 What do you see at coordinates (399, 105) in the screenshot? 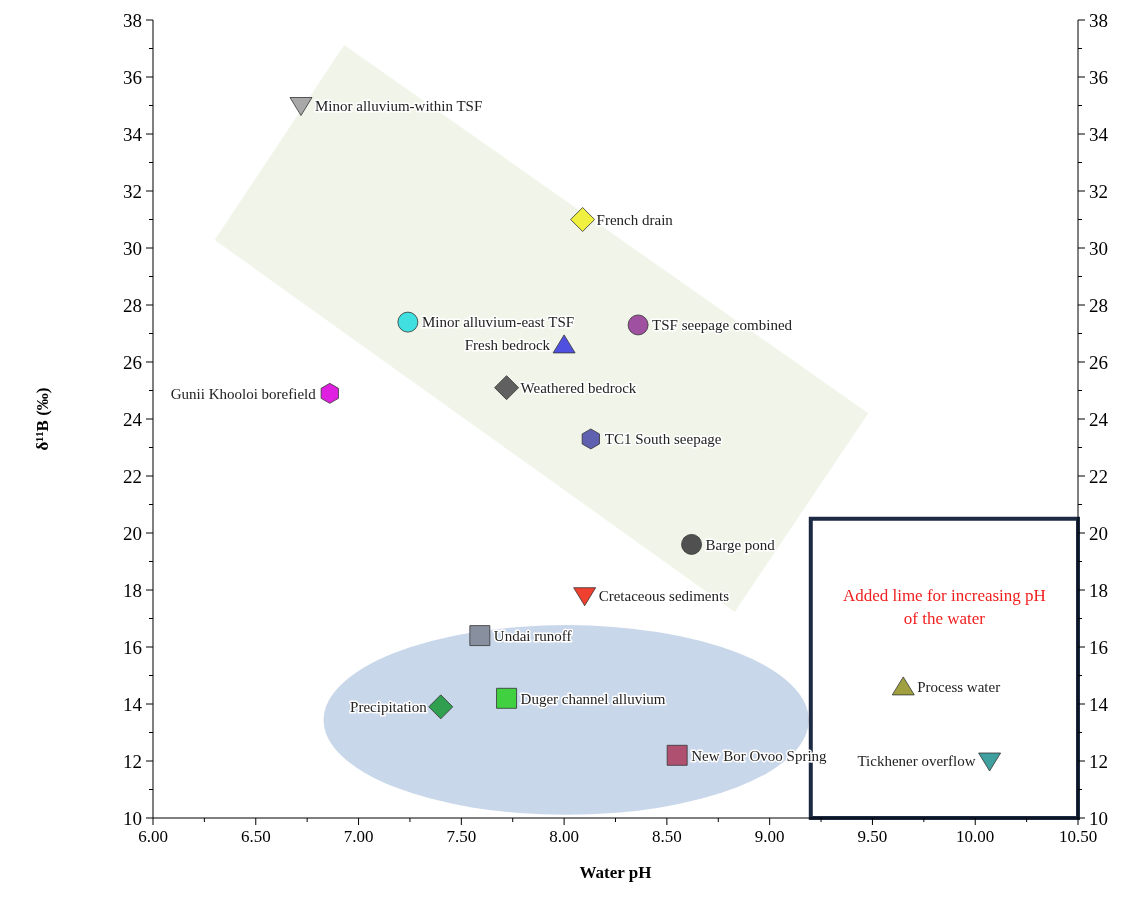
I see `series-label: Minor alluvium-within TSF` at bounding box center [399, 105].